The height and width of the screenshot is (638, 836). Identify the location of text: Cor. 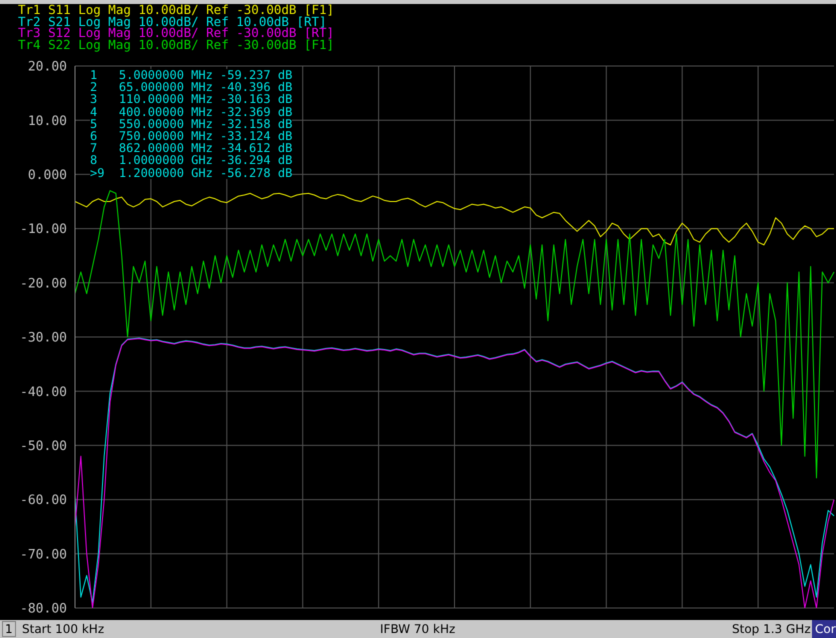
(824, 629).